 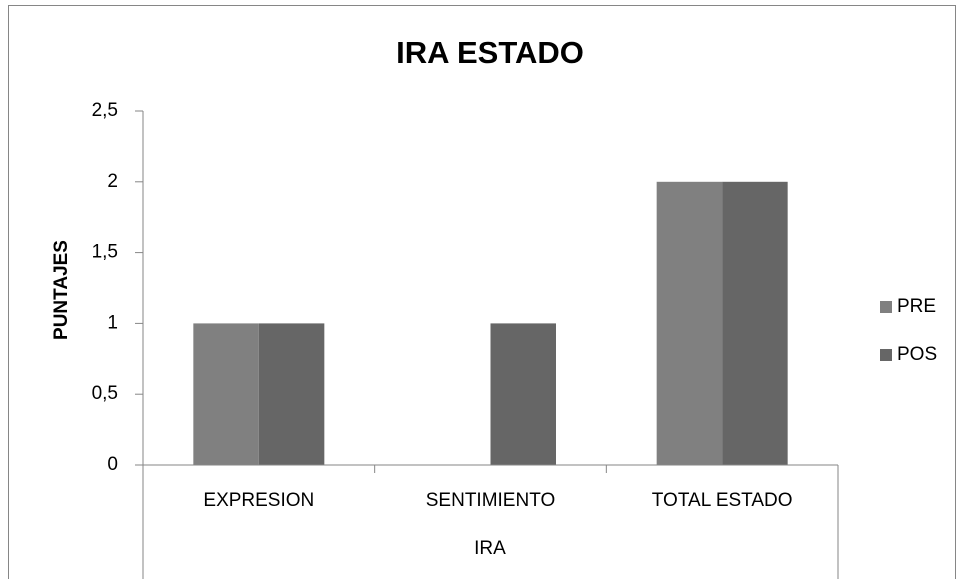 I want to click on y-tick-label: 0, so click(x=112, y=464).